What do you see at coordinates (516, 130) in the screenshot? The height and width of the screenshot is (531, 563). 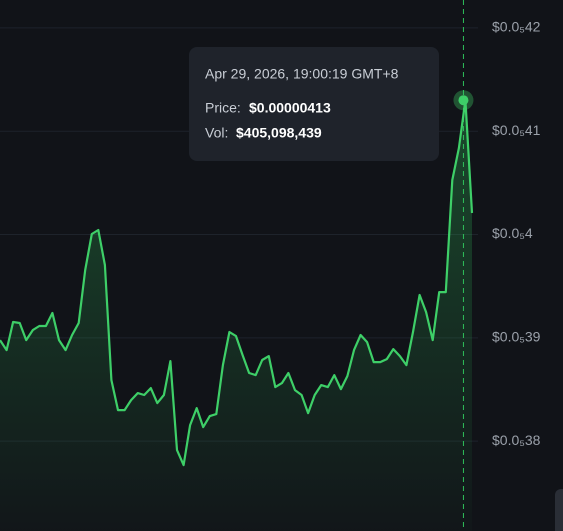 I see `y-tick-label: $0.0₅41` at bounding box center [516, 130].